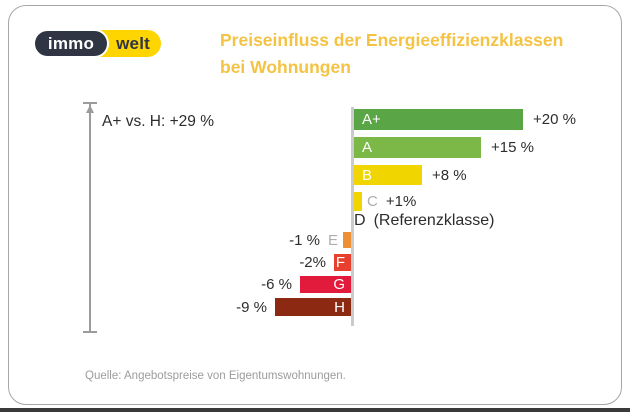 The image size is (630, 412). What do you see at coordinates (554, 119) in the screenshot?
I see `bar-value-a-plus: +20 %` at bounding box center [554, 119].